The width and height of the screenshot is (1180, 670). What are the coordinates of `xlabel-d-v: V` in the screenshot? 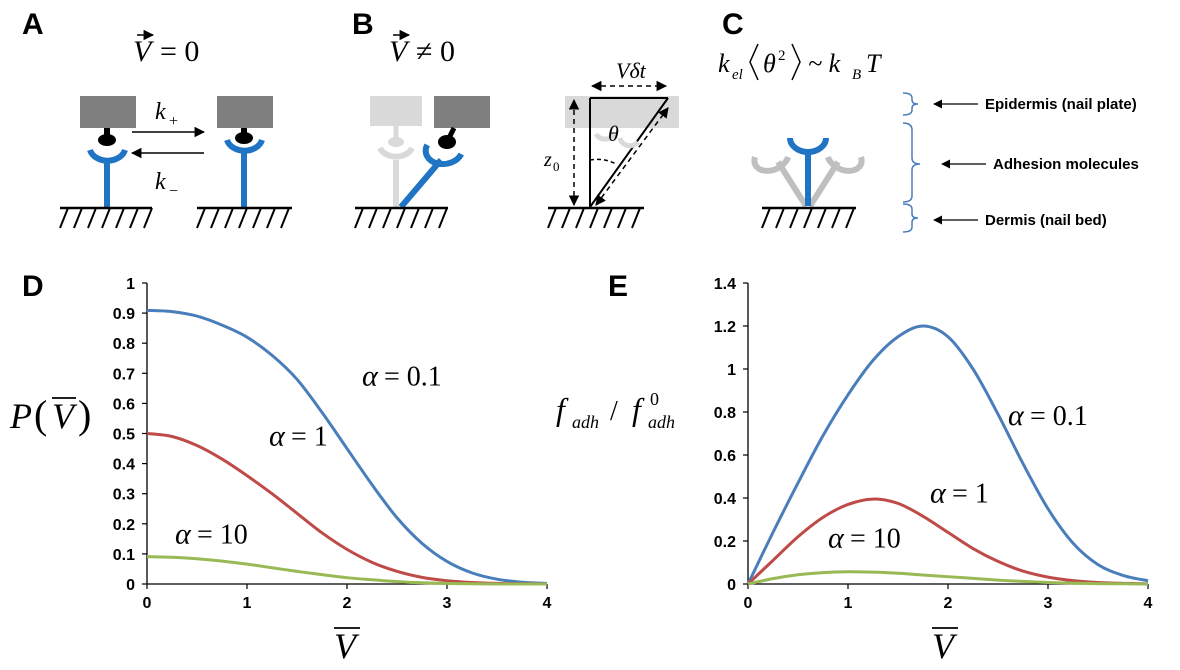 It's located at (347, 646).